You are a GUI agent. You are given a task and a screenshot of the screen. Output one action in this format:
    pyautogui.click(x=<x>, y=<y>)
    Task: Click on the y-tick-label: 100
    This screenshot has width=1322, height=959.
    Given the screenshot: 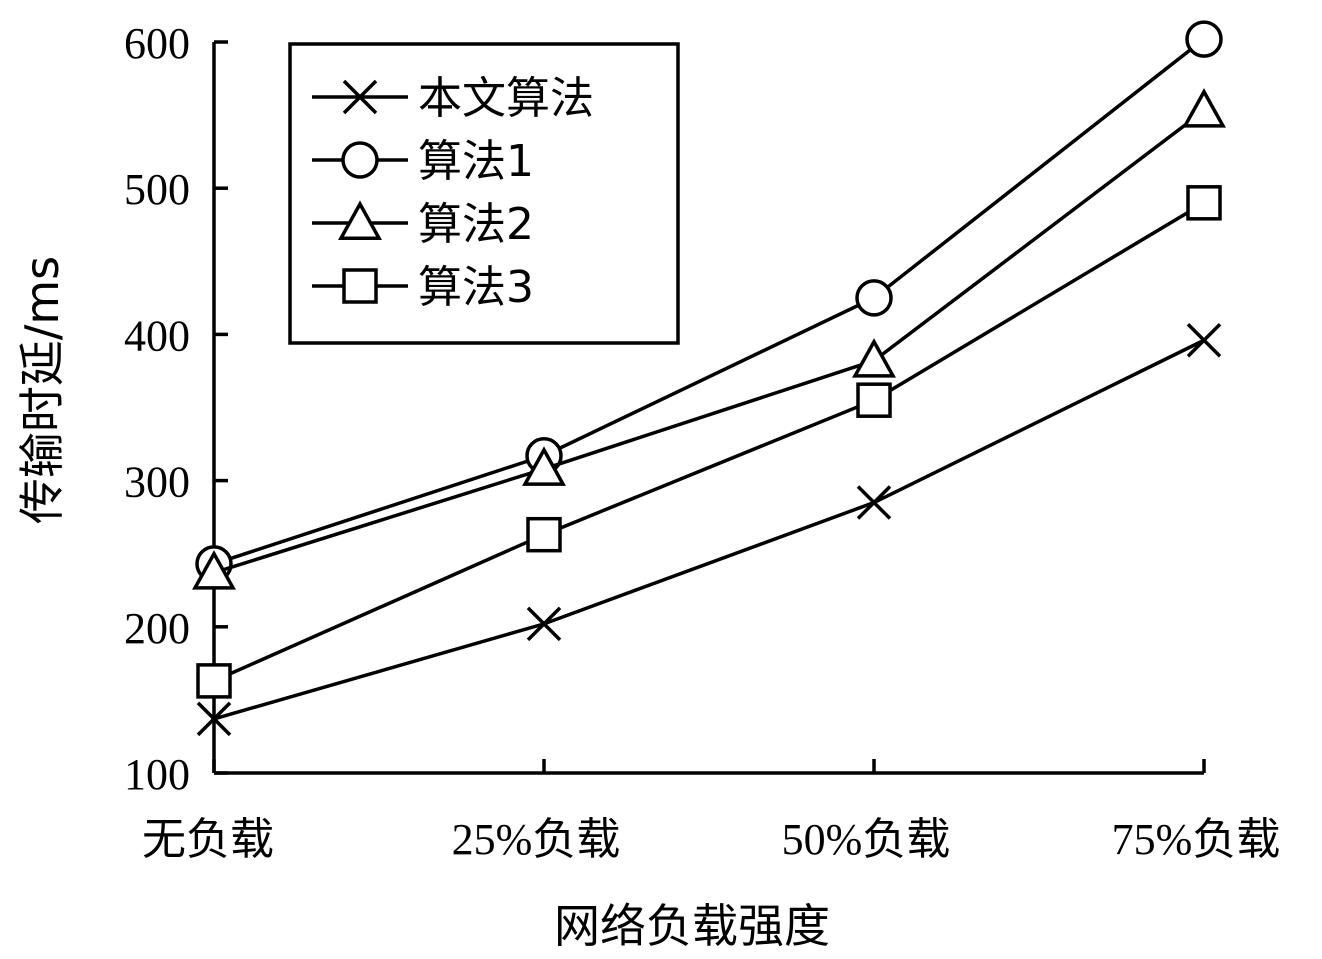 What is the action you would take?
    pyautogui.click(x=157, y=774)
    